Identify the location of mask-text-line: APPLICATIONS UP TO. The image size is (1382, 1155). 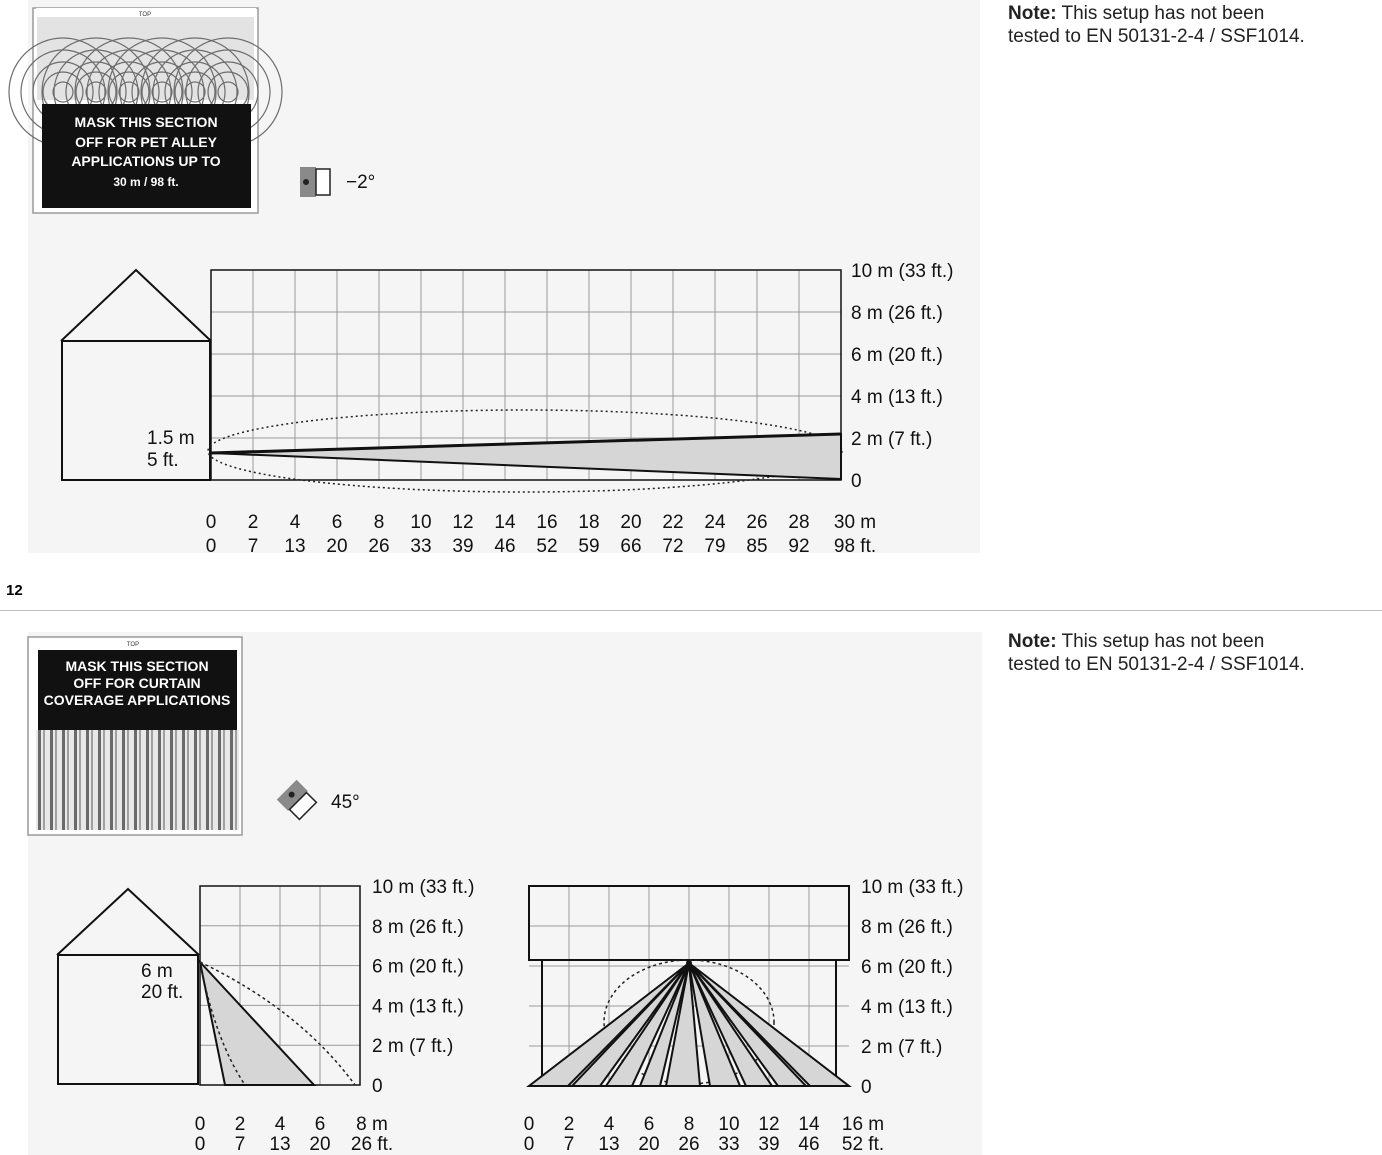
(145, 161).